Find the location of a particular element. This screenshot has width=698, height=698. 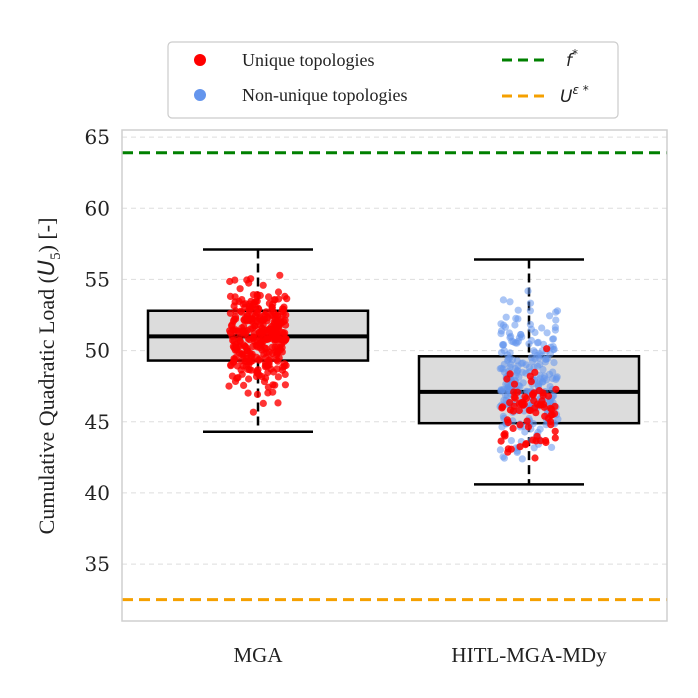

scatter-points is located at coordinates (393, 367).